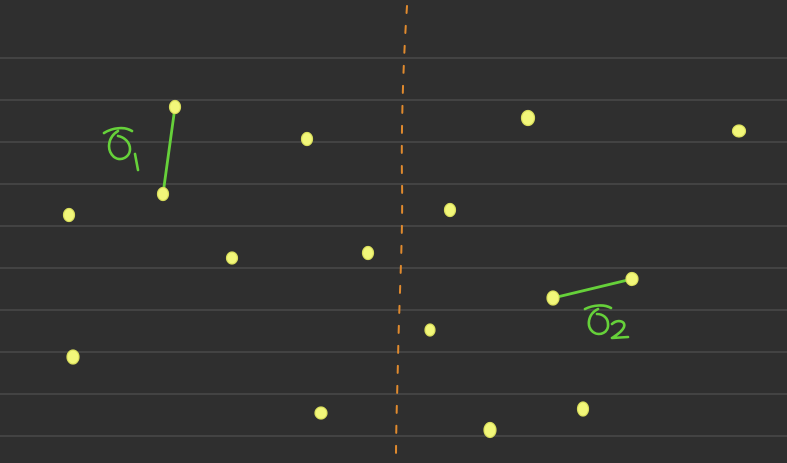 The height and width of the screenshot is (463, 787). What do you see at coordinates (169, 150) in the screenshot?
I see `delta-1-segment` at bounding box center [169, 150].